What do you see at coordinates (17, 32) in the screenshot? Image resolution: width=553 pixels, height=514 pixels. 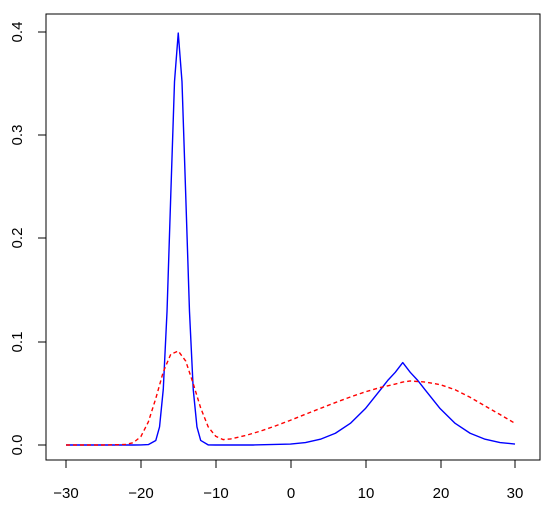 I see `y-tick-label: 0.4` at bounding box center [17, 32].